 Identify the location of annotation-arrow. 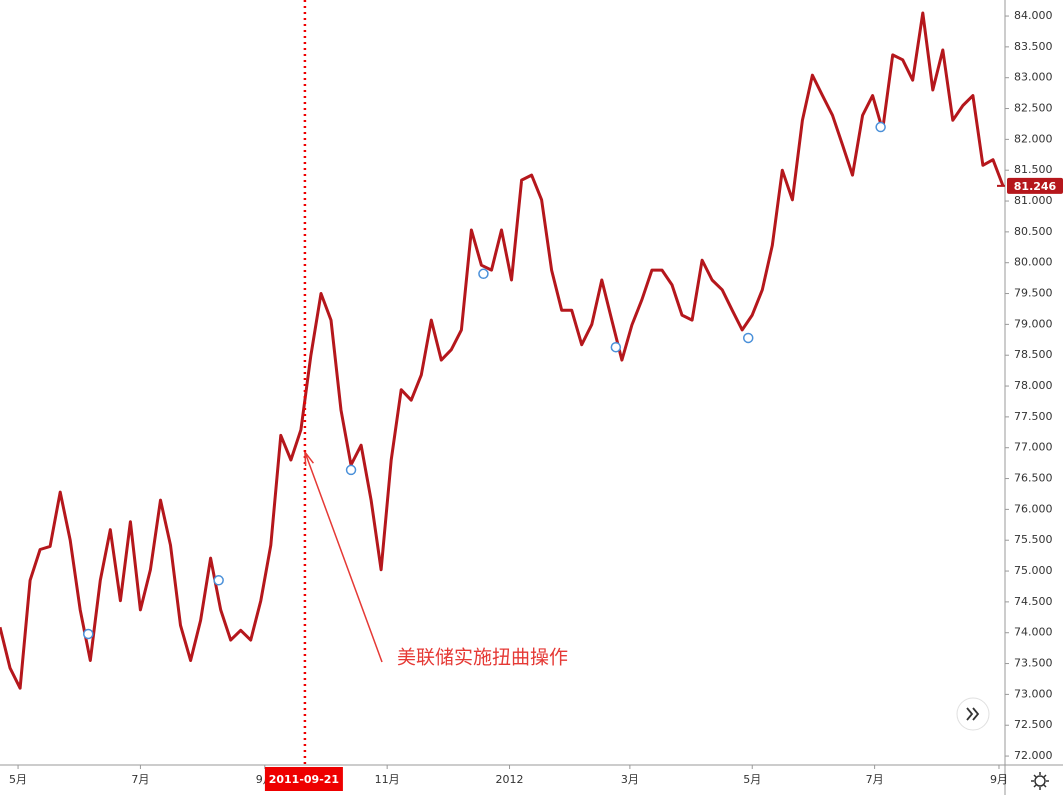
(343, 557).